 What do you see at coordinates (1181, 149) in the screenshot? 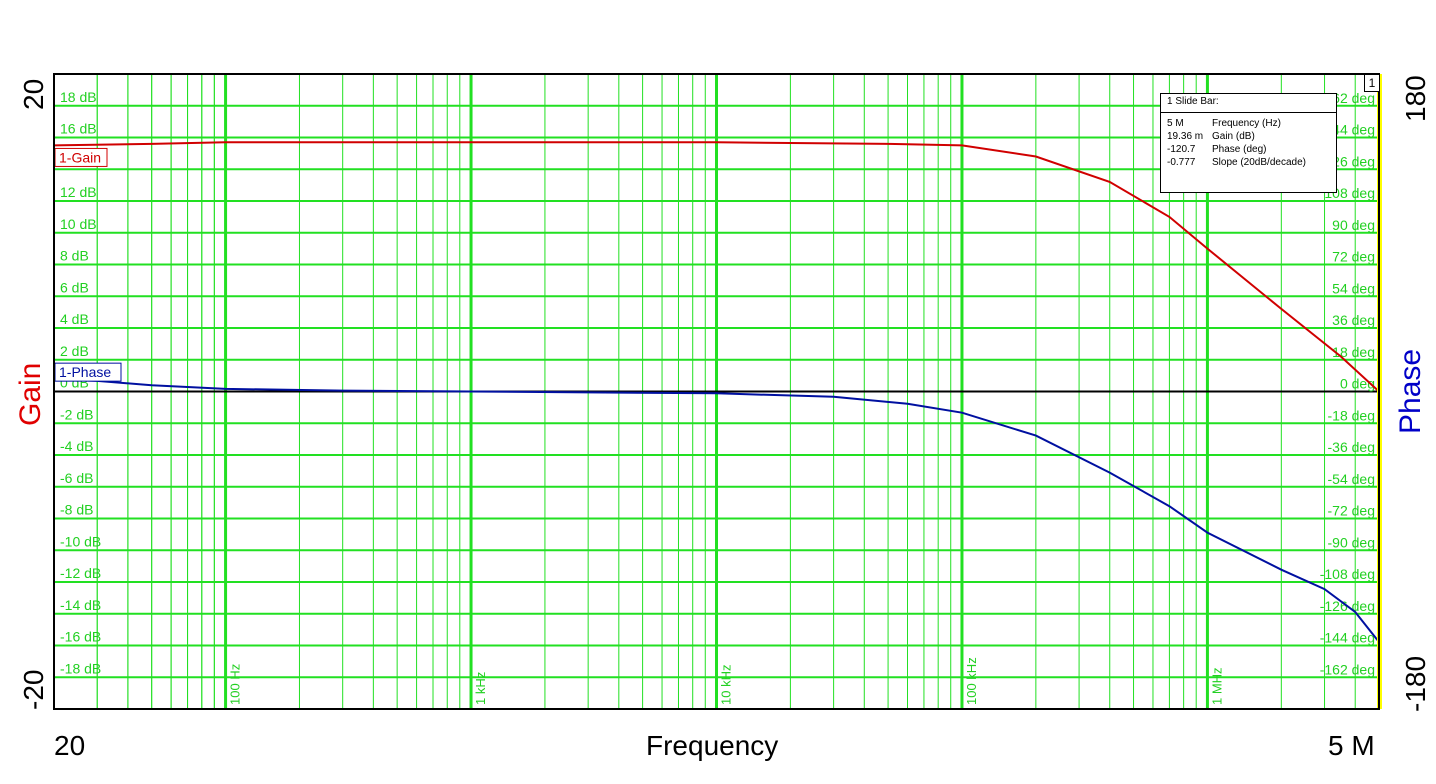
I see `readout-value: -120.7` at bounding box center [1181, 149].